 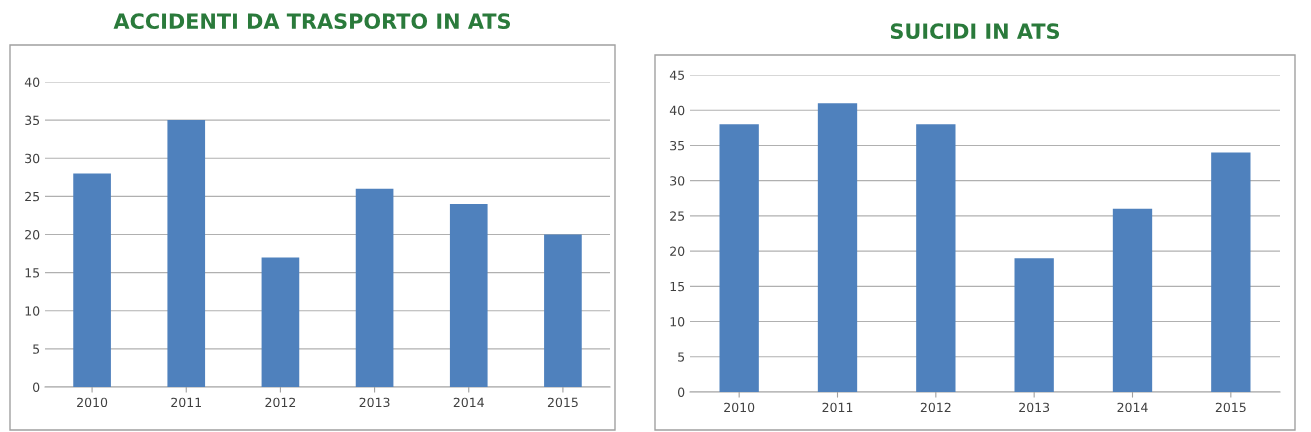 I want to click on chart-title: SUICIDI IN ATS, so click(x=975, y=31).